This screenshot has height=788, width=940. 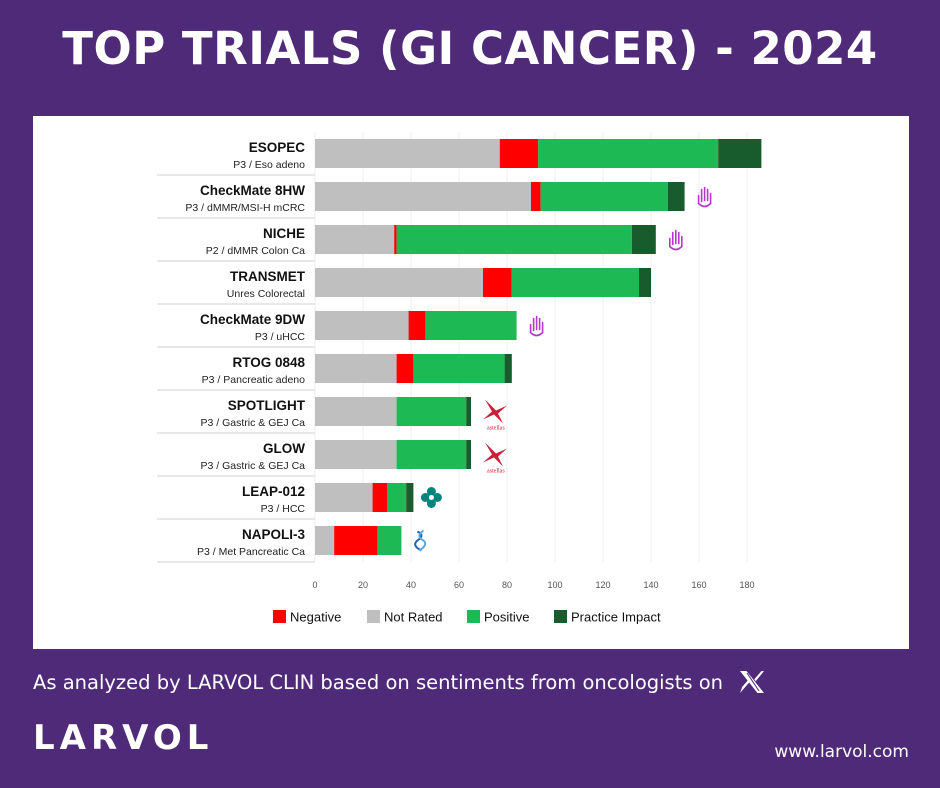 I want to click on trial-detail-label: P3 / Met Pancreatic Ca, so click(x=251, y=552).